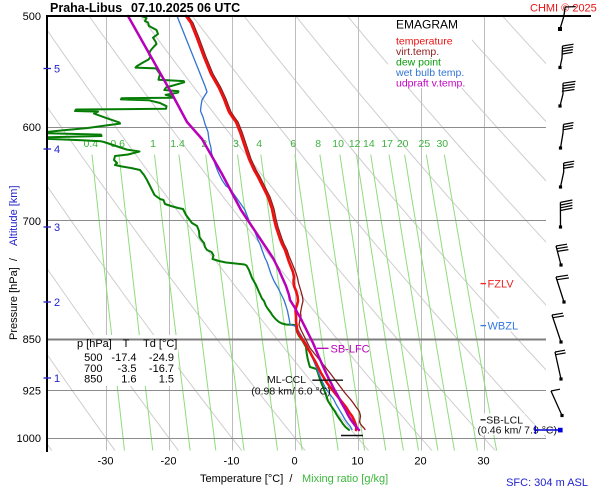  I want to click on svg-text: -30, so click(106, 462).